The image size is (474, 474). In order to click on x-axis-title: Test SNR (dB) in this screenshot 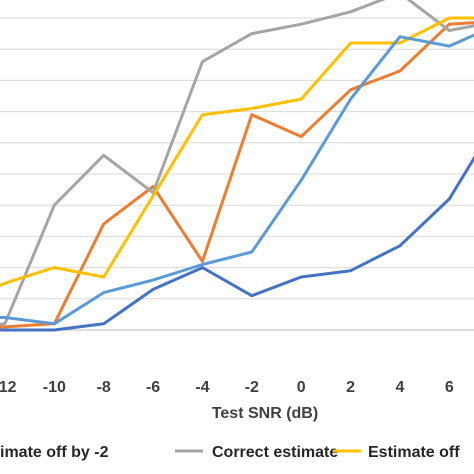, I will do `click(265, 413)`.